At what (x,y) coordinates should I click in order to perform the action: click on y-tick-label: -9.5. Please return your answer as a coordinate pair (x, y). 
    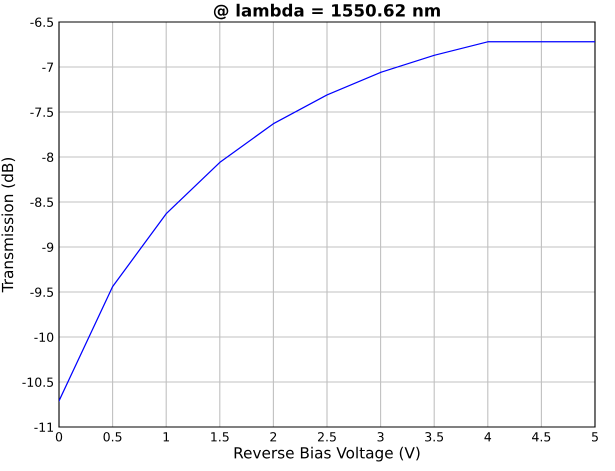
    Looking at the image, I should click on (42, 292).